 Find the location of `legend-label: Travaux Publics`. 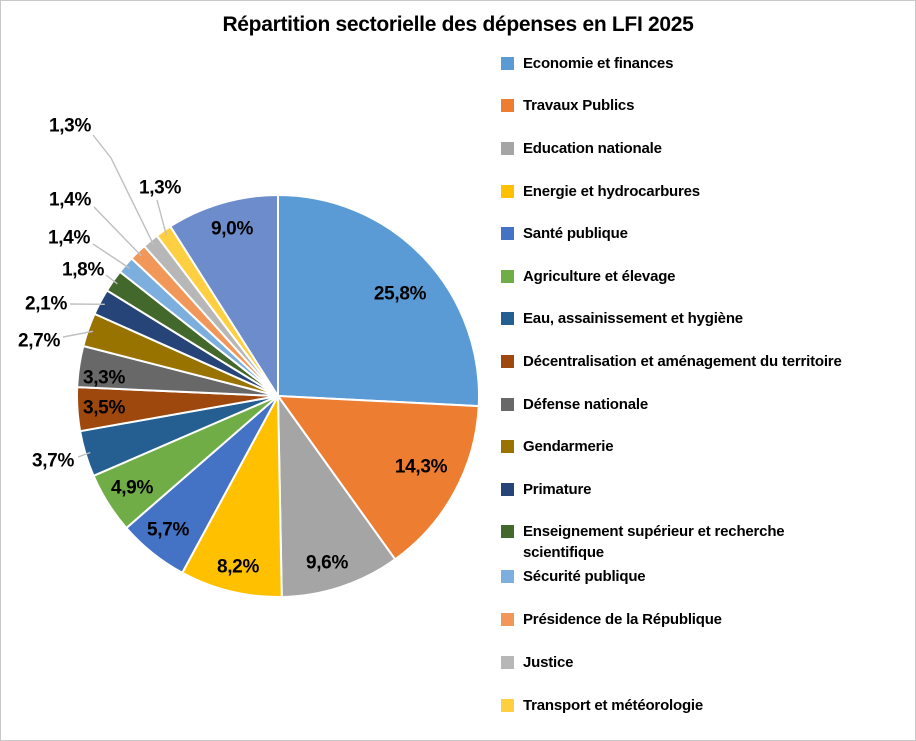

legend-label: Travaux Publics is located at coordinates (579, 105).